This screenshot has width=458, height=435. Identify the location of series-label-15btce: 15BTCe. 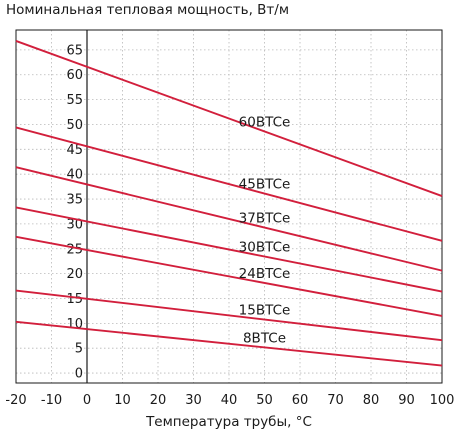
(265, 311).